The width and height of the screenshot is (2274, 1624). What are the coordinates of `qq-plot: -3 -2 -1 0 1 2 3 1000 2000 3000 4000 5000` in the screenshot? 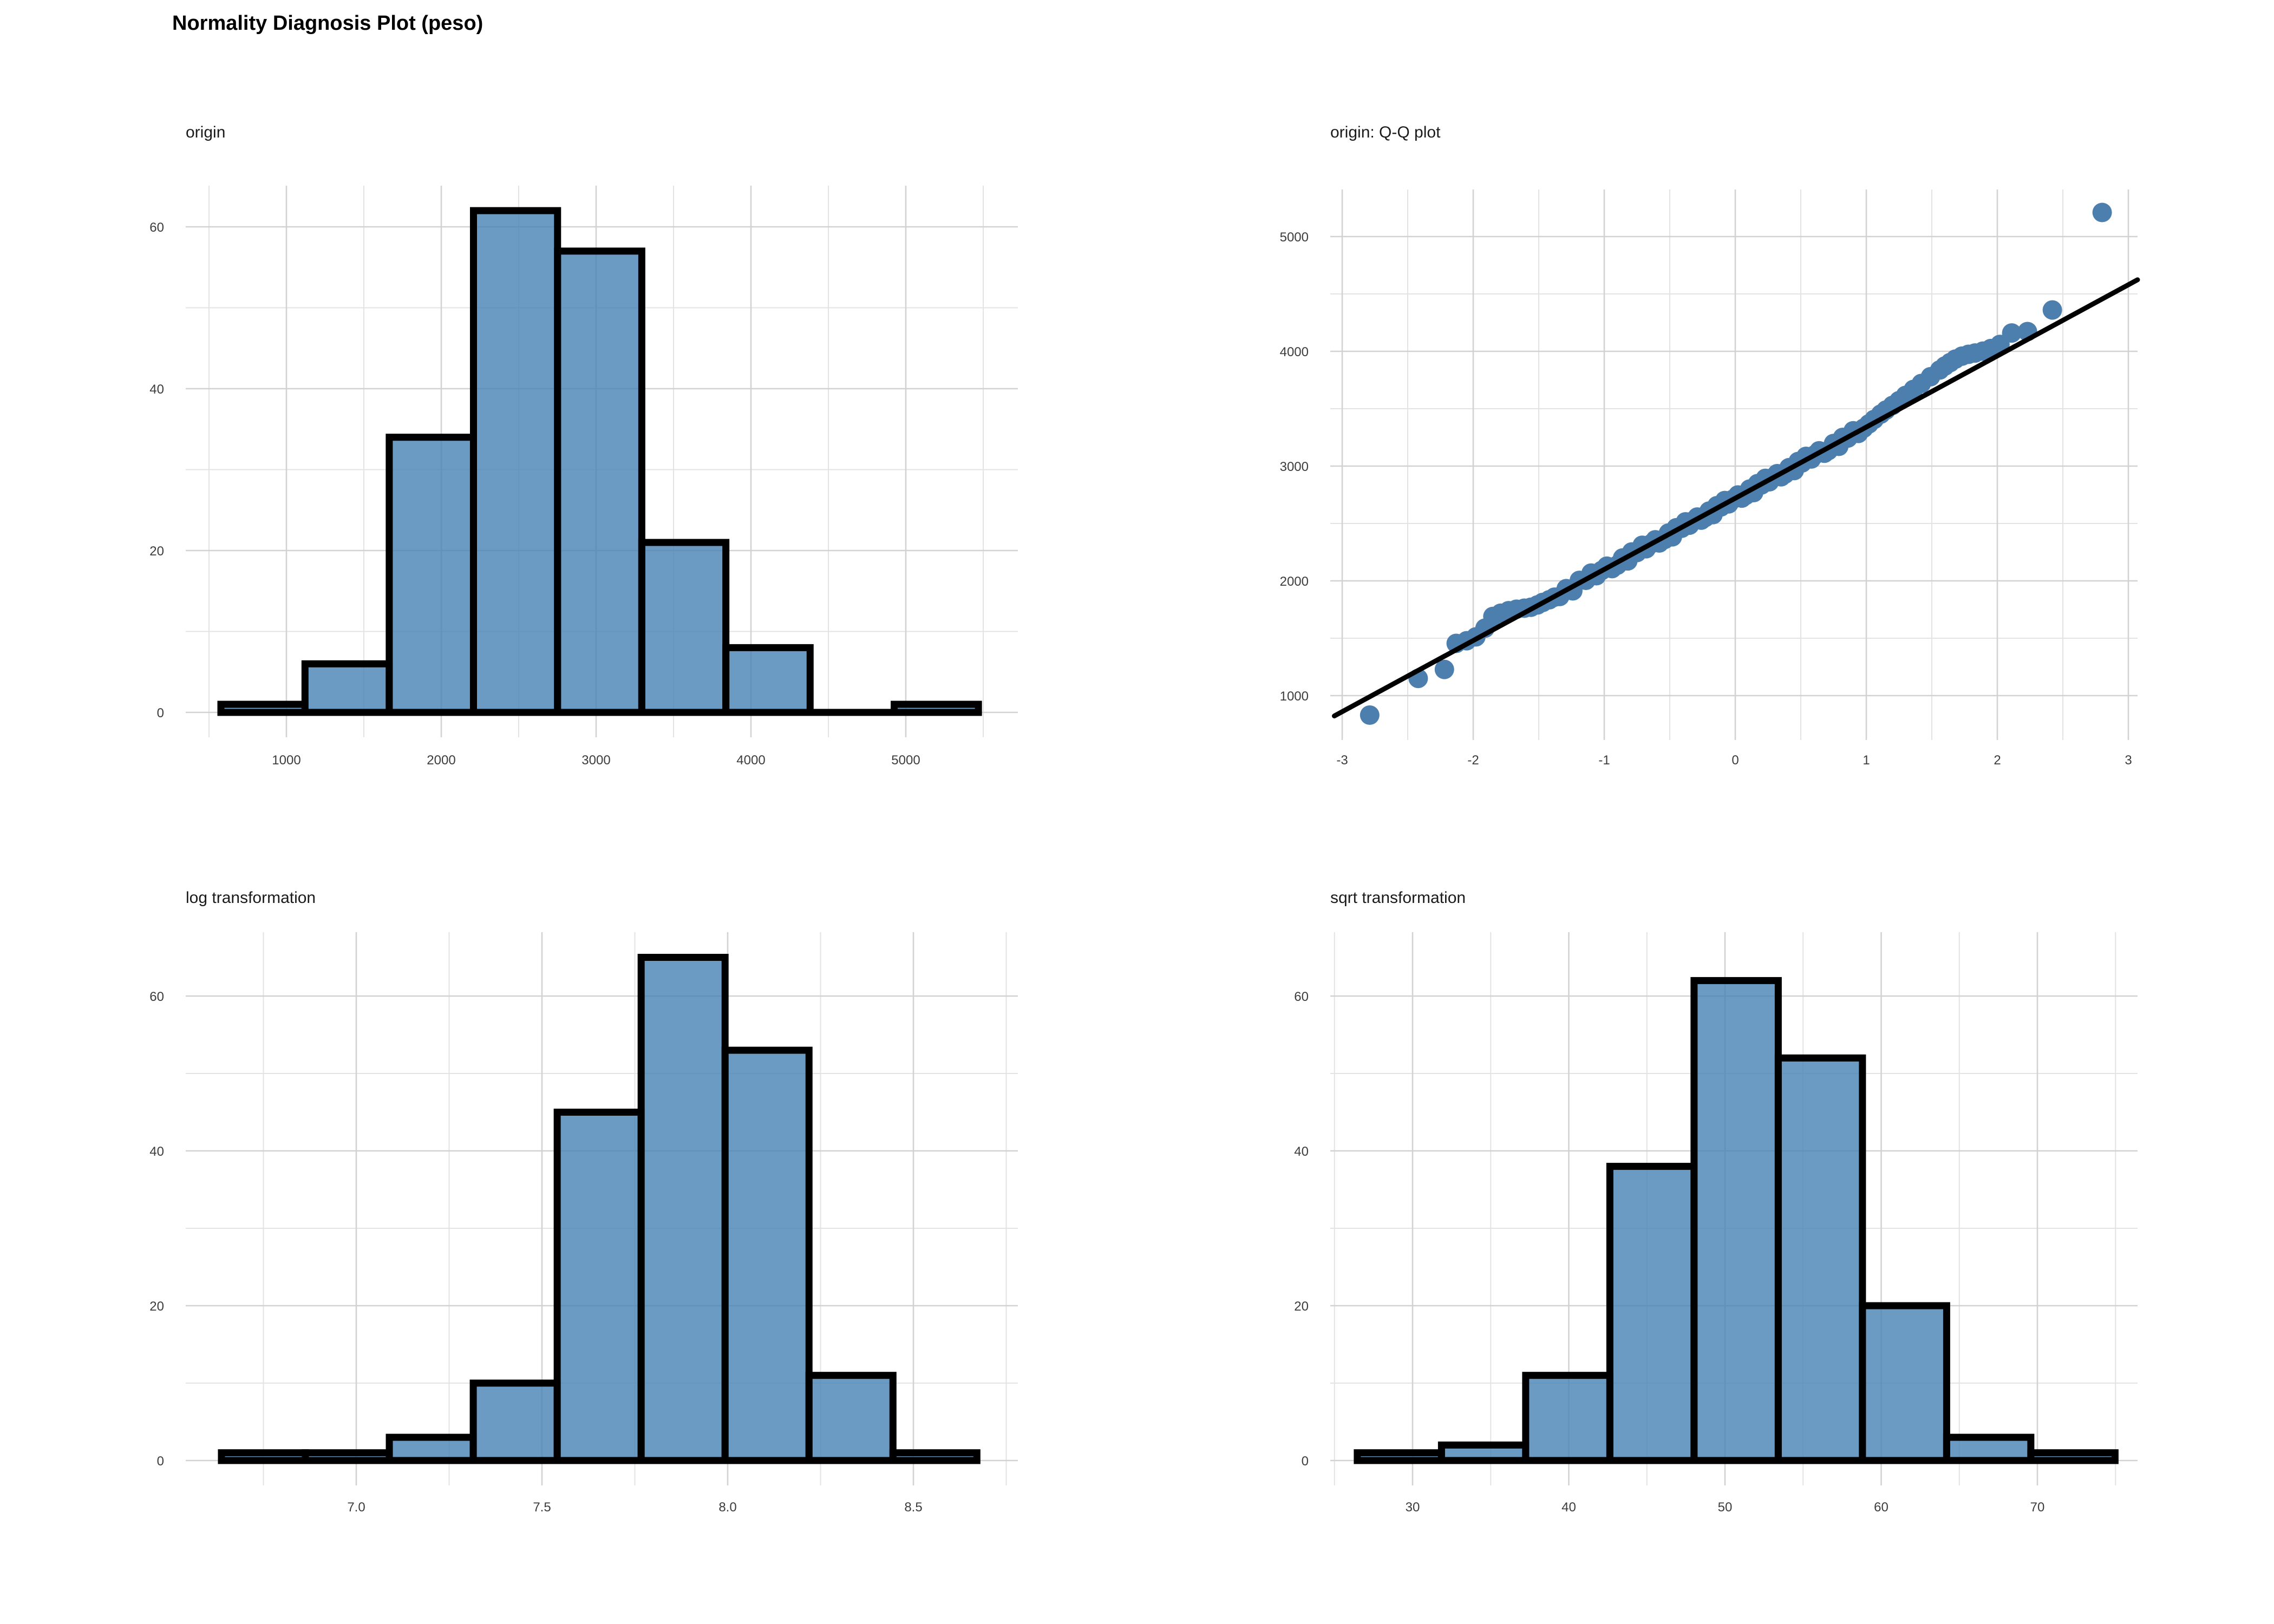 It's located at (1710, 478).